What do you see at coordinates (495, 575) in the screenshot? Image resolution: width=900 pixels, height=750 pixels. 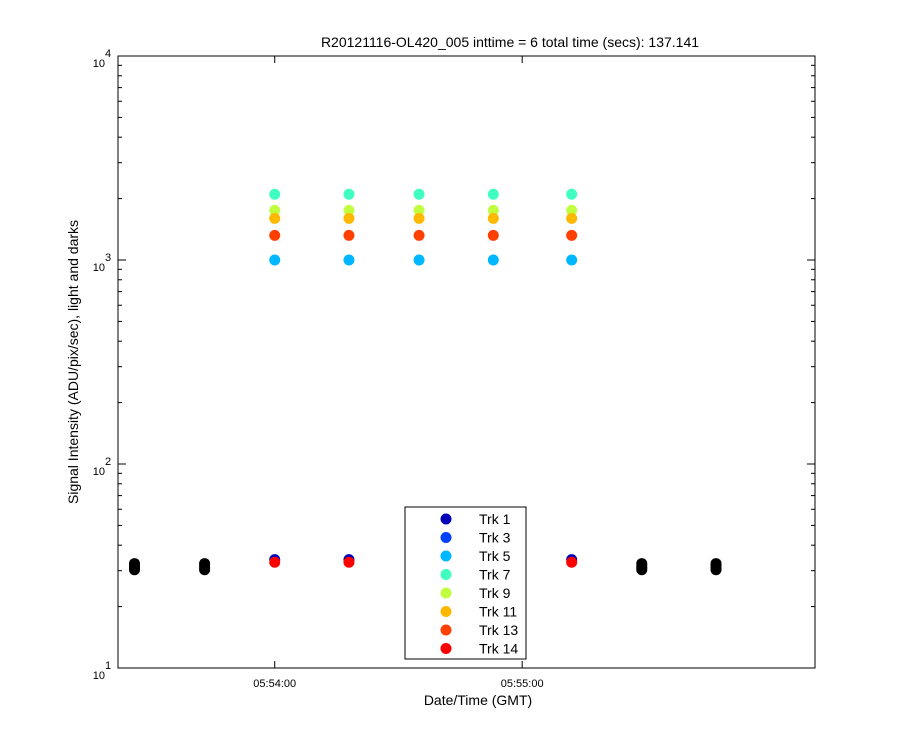 I see `legend-label: Trk 7` at bounding box center [495, 575].